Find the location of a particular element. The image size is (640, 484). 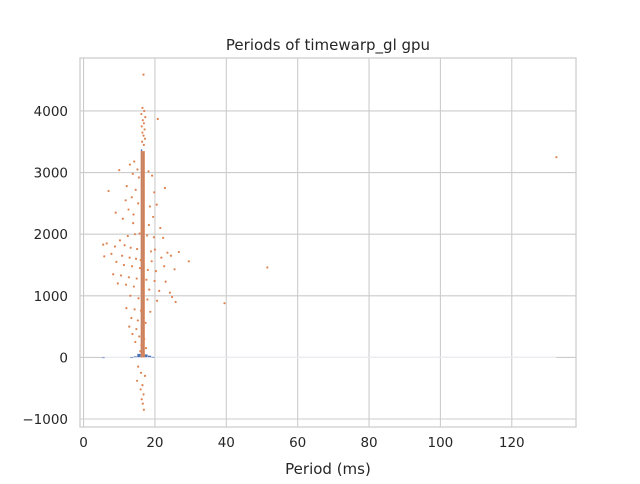

x-axis-label: Period (ms) is located at coordinates (328, 469).